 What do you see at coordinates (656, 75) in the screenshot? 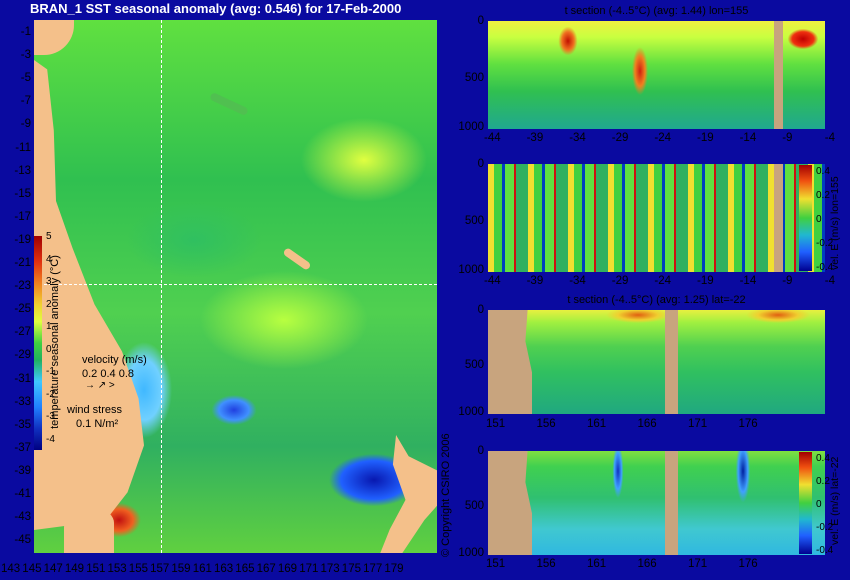
I see `temp-section-lon-panel` at bounding box center [656, 75].